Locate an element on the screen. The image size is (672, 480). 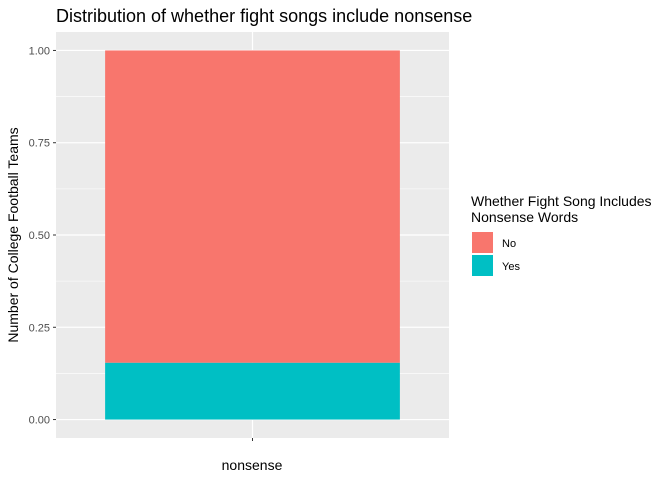
y-tick-label: 0.75 is located at coordinates (39, 144).